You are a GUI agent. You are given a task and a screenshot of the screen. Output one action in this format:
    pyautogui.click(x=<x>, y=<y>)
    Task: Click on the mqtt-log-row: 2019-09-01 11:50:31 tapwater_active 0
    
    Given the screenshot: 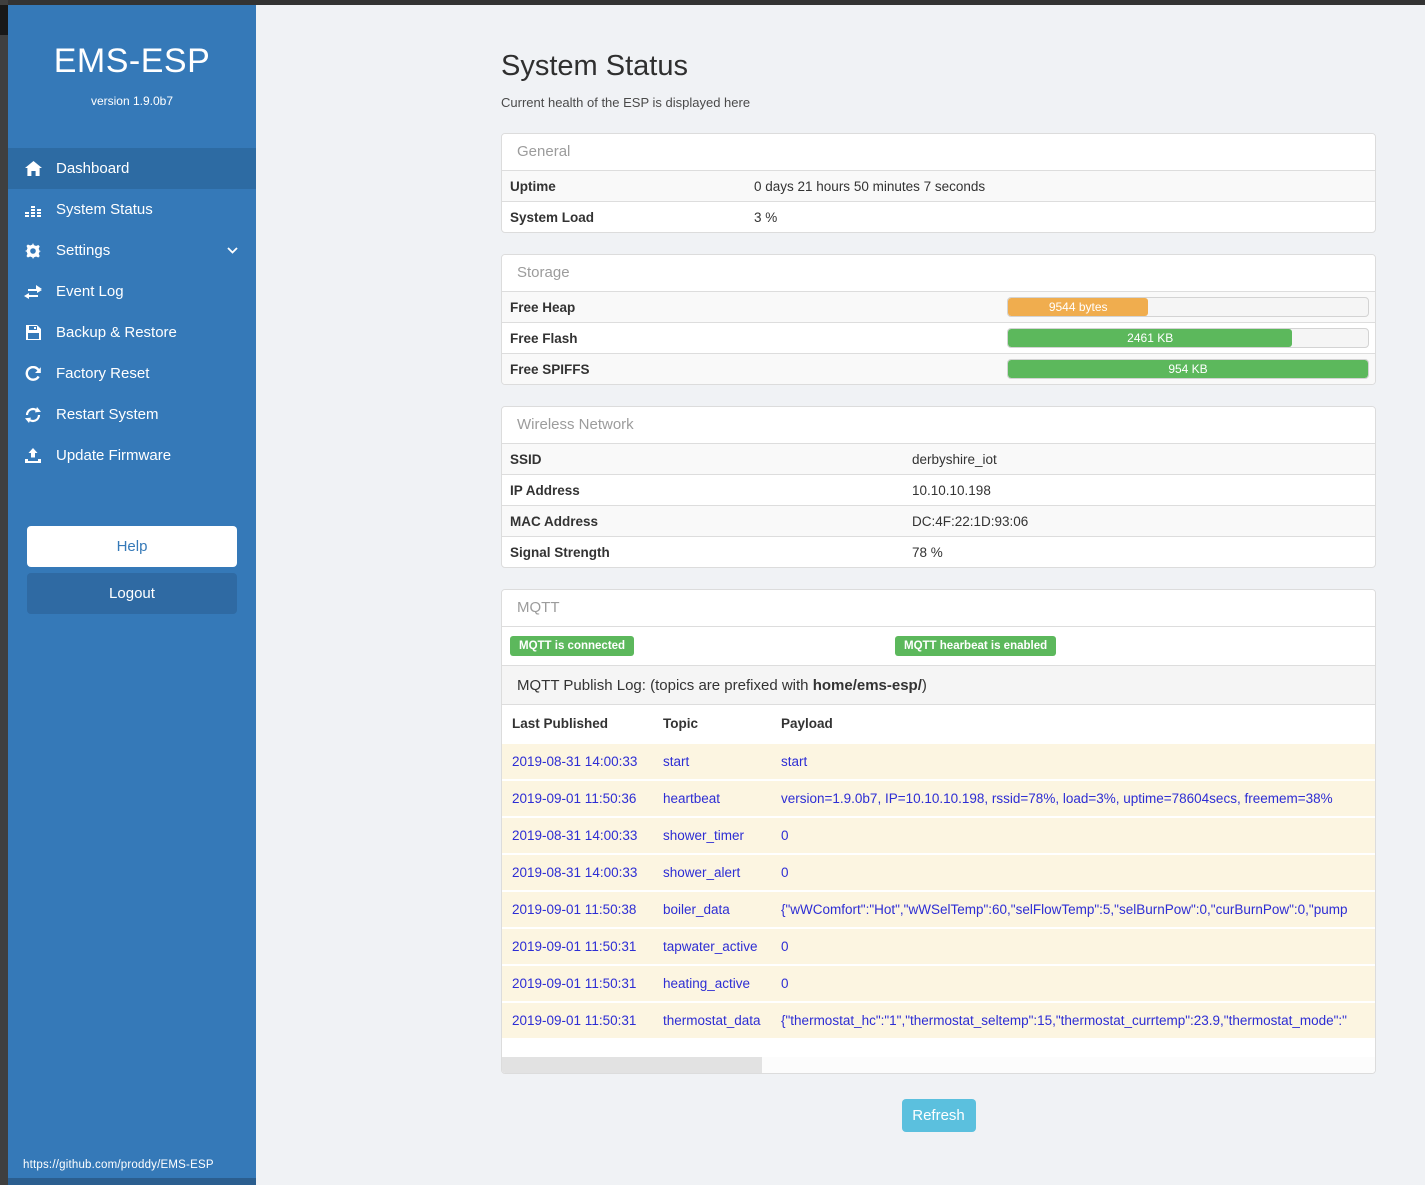 What is the action you would take?
    pyautogui.click(x=938, y=945)
    